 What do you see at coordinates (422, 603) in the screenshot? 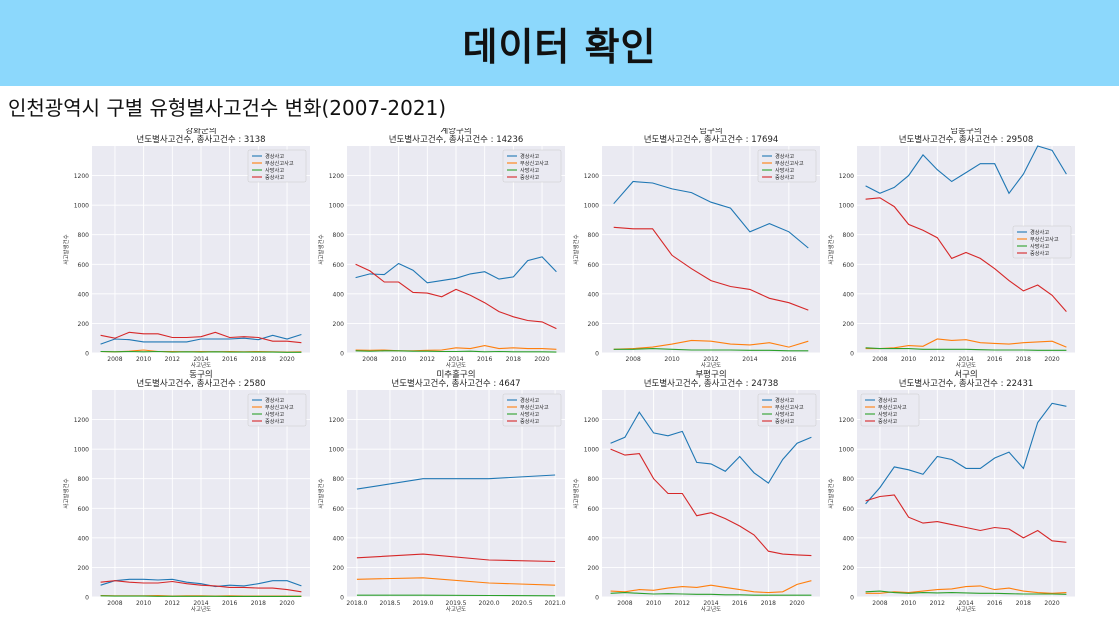
I see `chart-5-xtick-label: 2019.0` at bounding box center [422, 603].